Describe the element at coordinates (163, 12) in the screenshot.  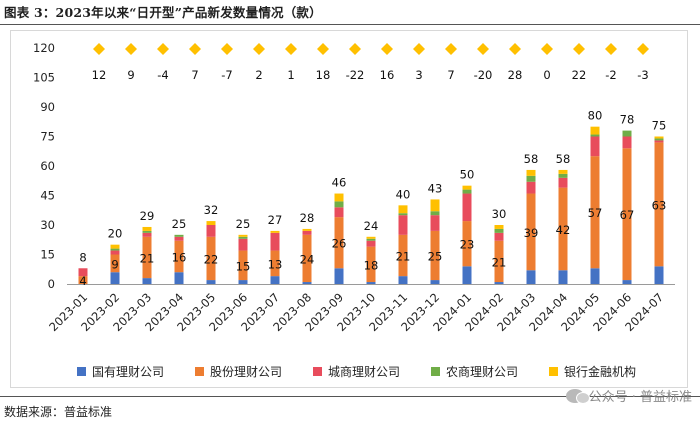
I see `figure-title: 图表 3：2023年以来“日开型”产品新发数量情况（款）` at that location.